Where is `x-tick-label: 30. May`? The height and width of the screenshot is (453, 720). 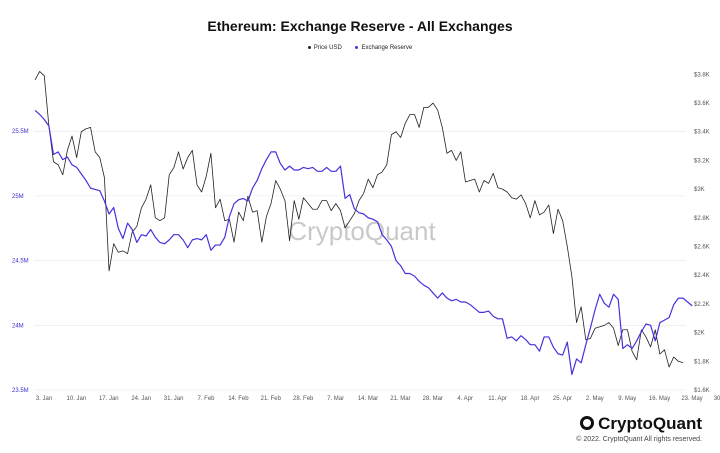 x-tick-label: 30. May is located at coordinates (717, 399).